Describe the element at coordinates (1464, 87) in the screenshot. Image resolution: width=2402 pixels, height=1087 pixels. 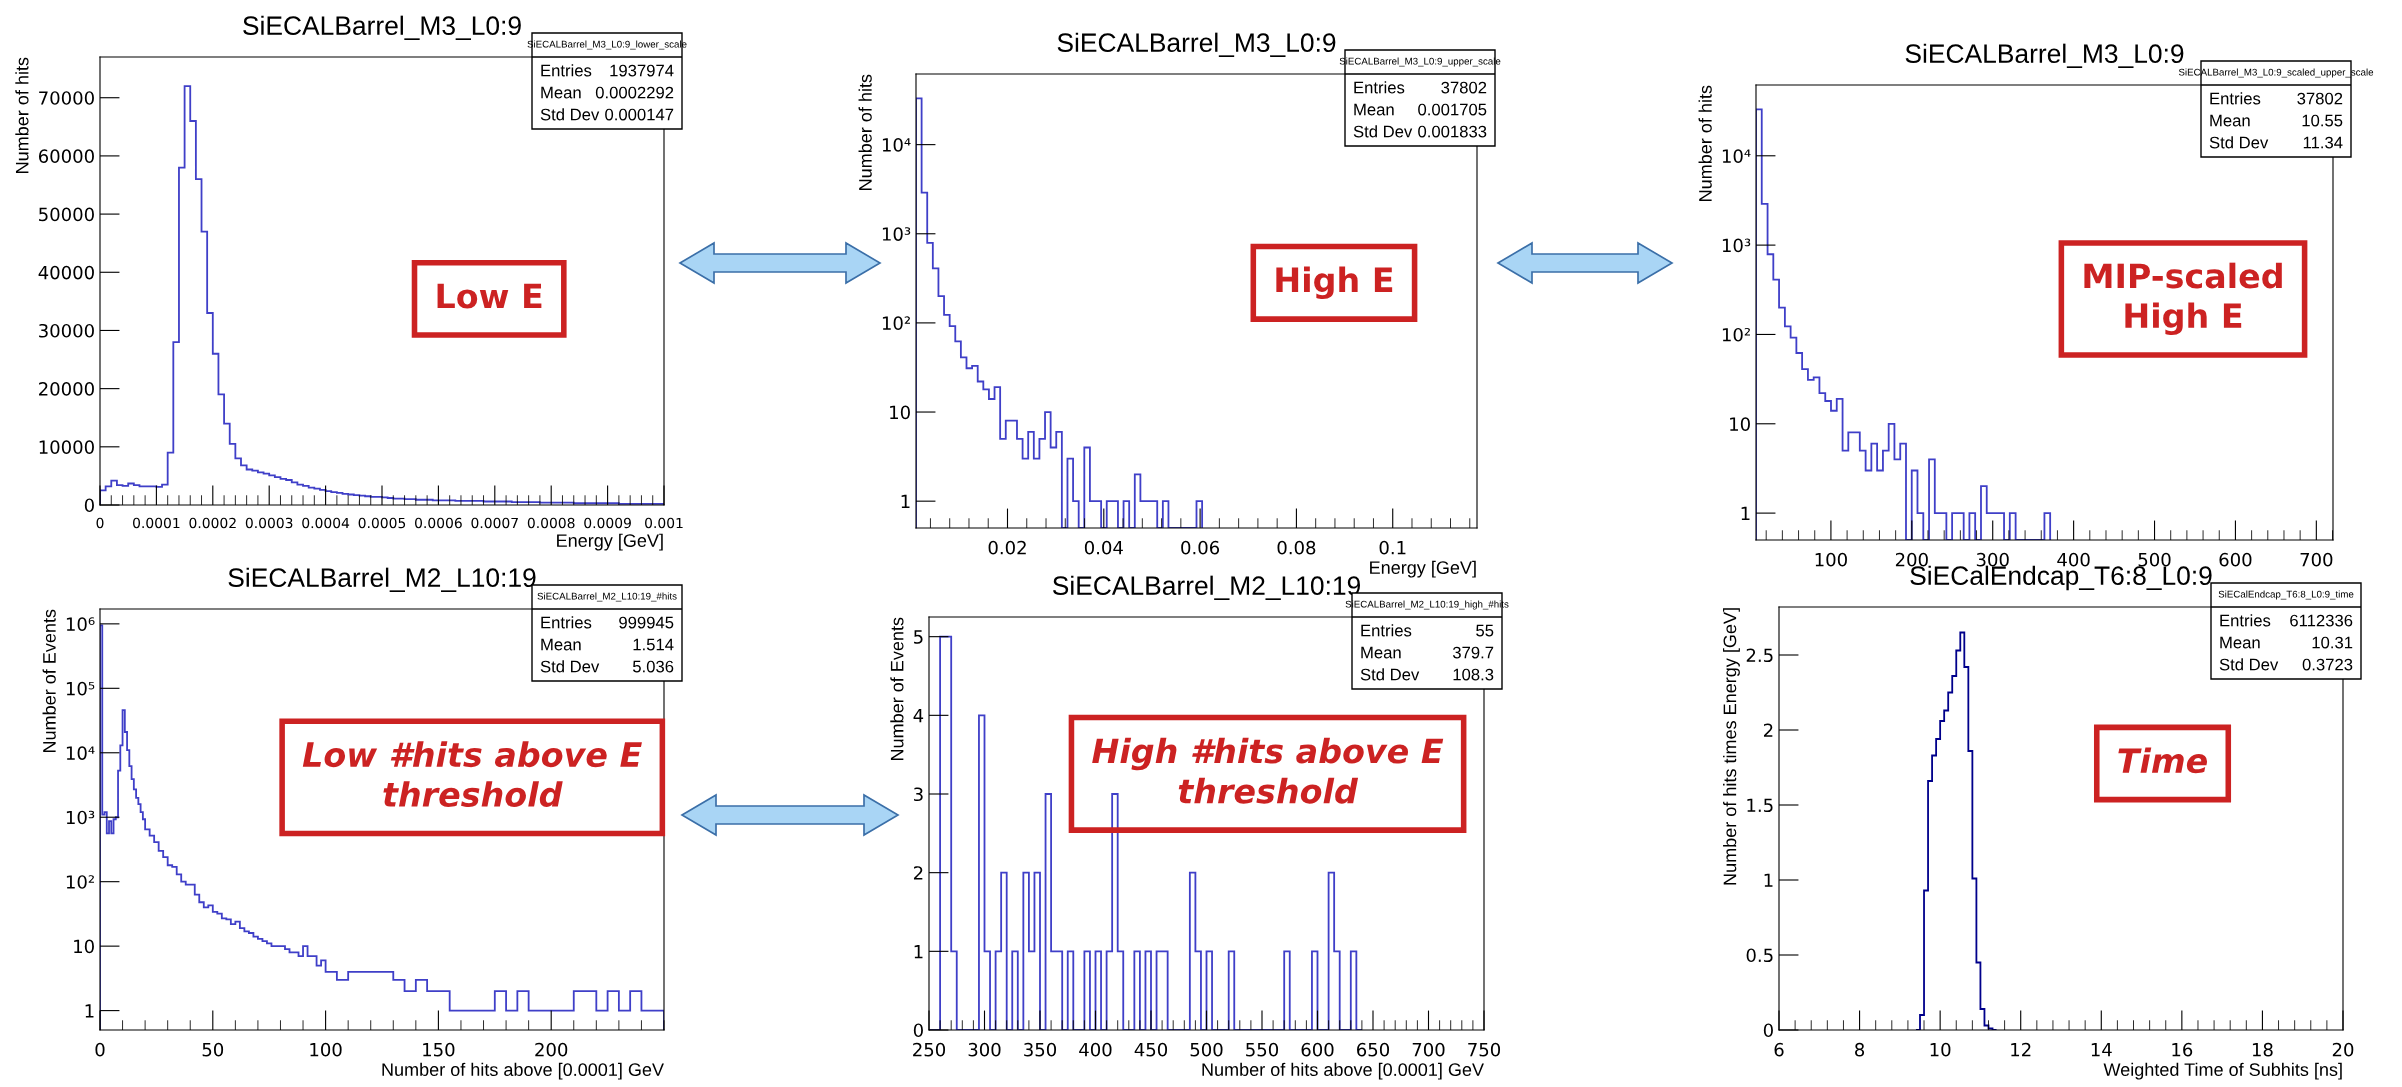
I see `annotation: 37802` at that location.